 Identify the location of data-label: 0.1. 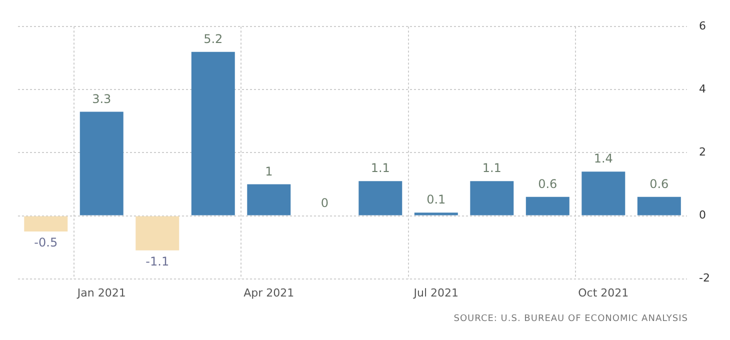
(436, 199).